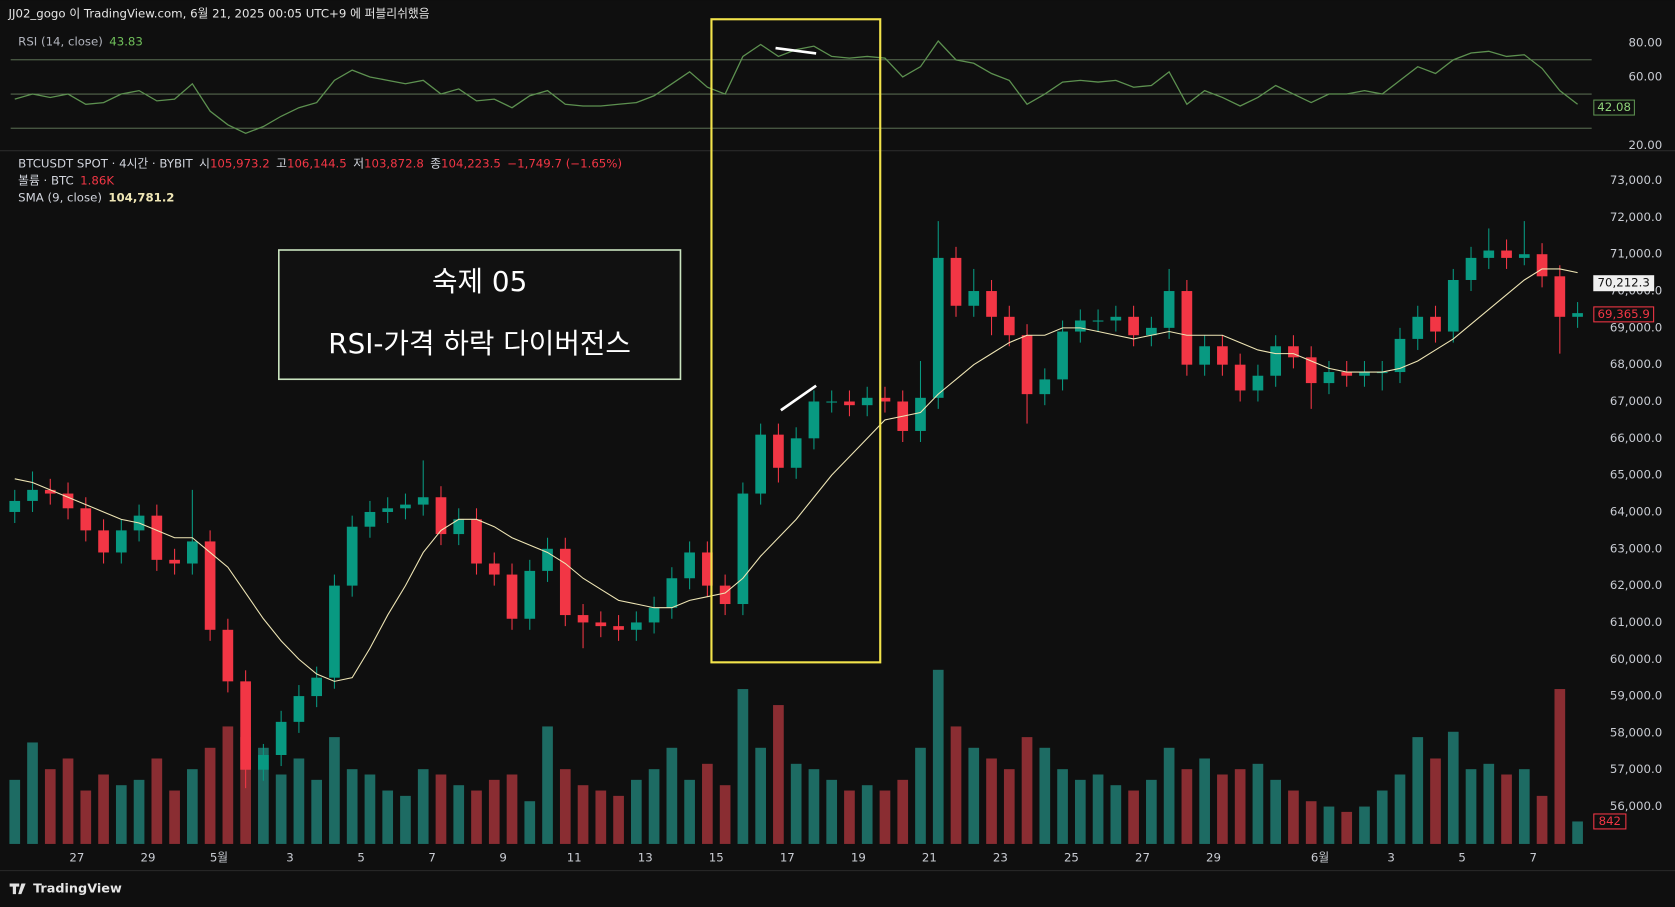 The image size is (1675, 907). I want to click on rsi-name: RSI (14, close), so click(60, 41).